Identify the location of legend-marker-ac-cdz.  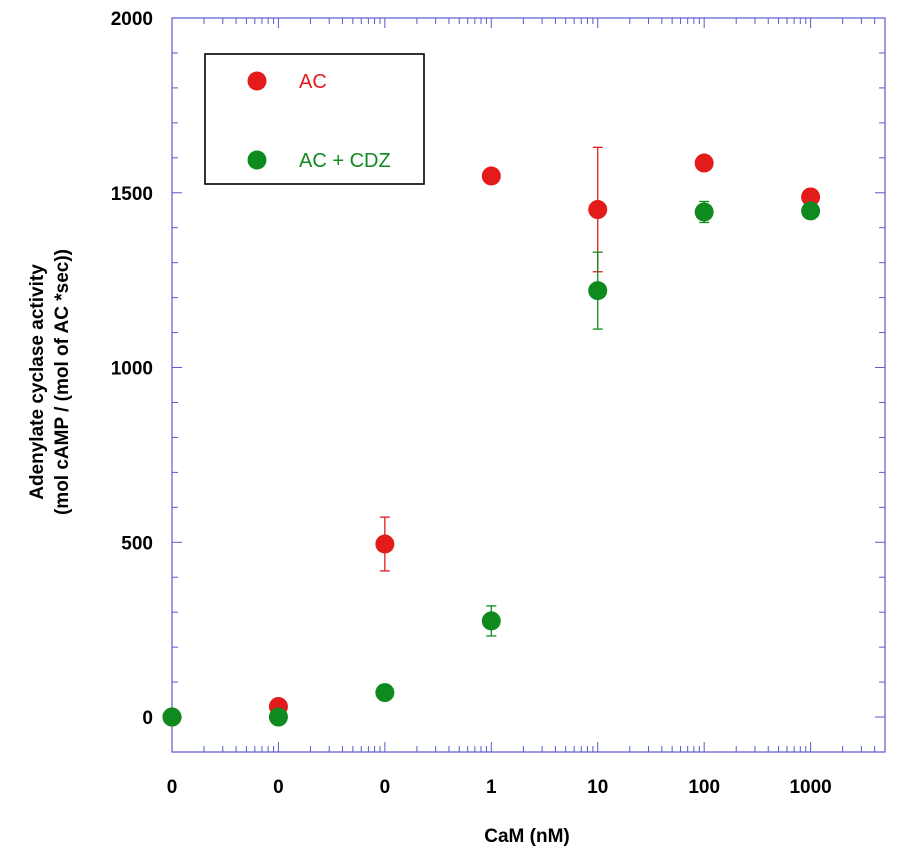
(257, 160).